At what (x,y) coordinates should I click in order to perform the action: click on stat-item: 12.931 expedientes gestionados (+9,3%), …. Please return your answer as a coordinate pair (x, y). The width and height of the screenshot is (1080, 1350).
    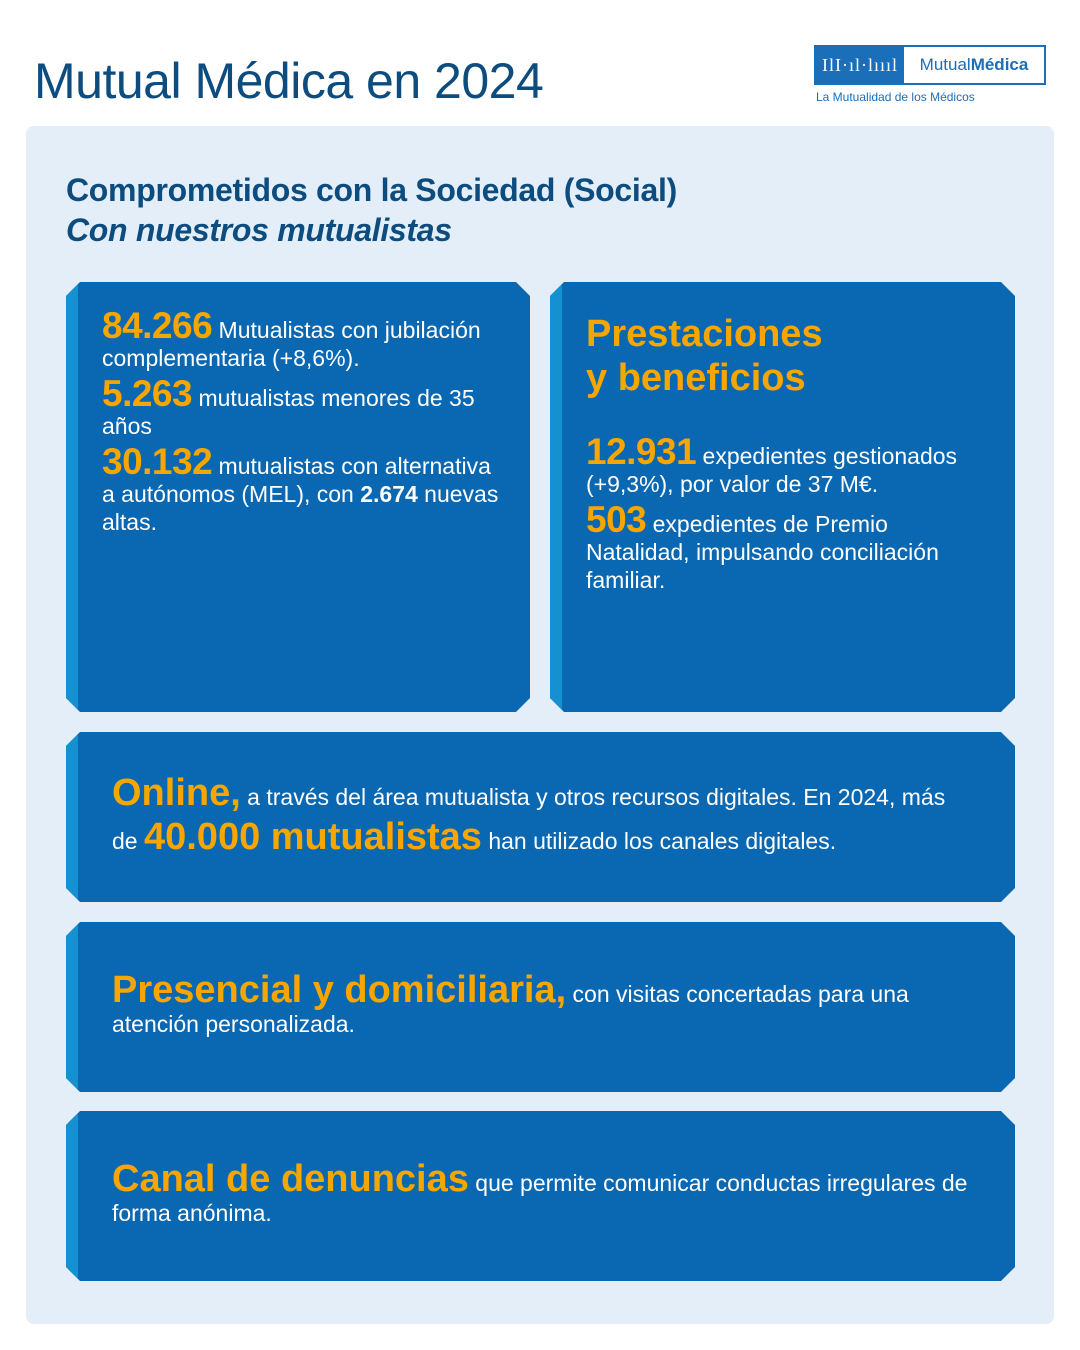
    Looking at the image, I should click on (785, 468).